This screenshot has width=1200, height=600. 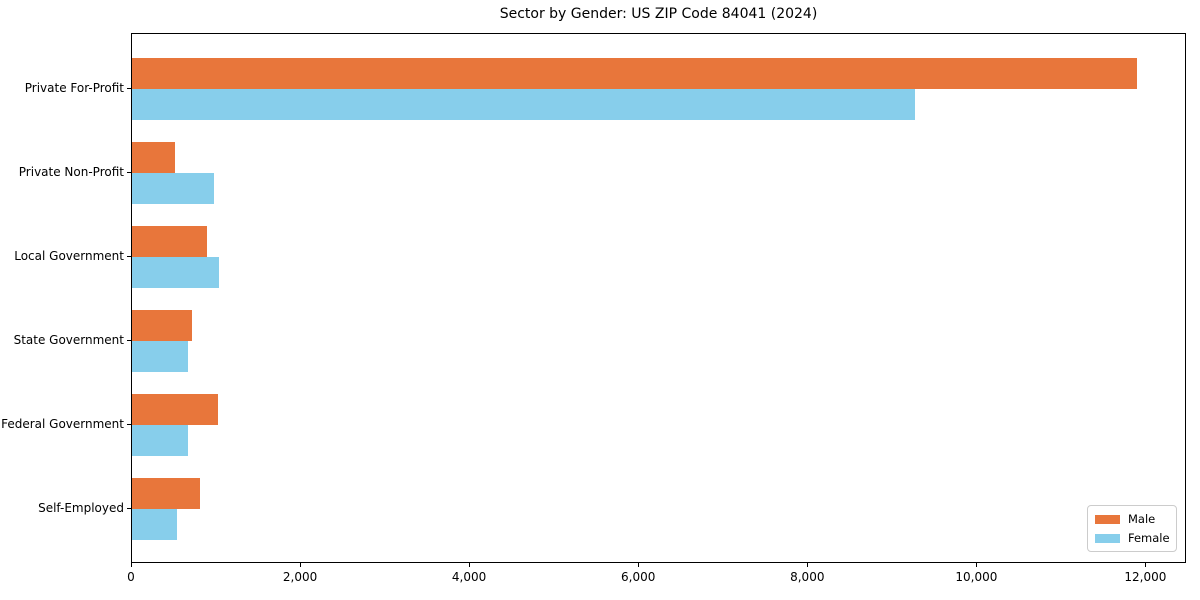 I want to click on y-axis-category-label: Self-Employed, so click(x=81, y=508).